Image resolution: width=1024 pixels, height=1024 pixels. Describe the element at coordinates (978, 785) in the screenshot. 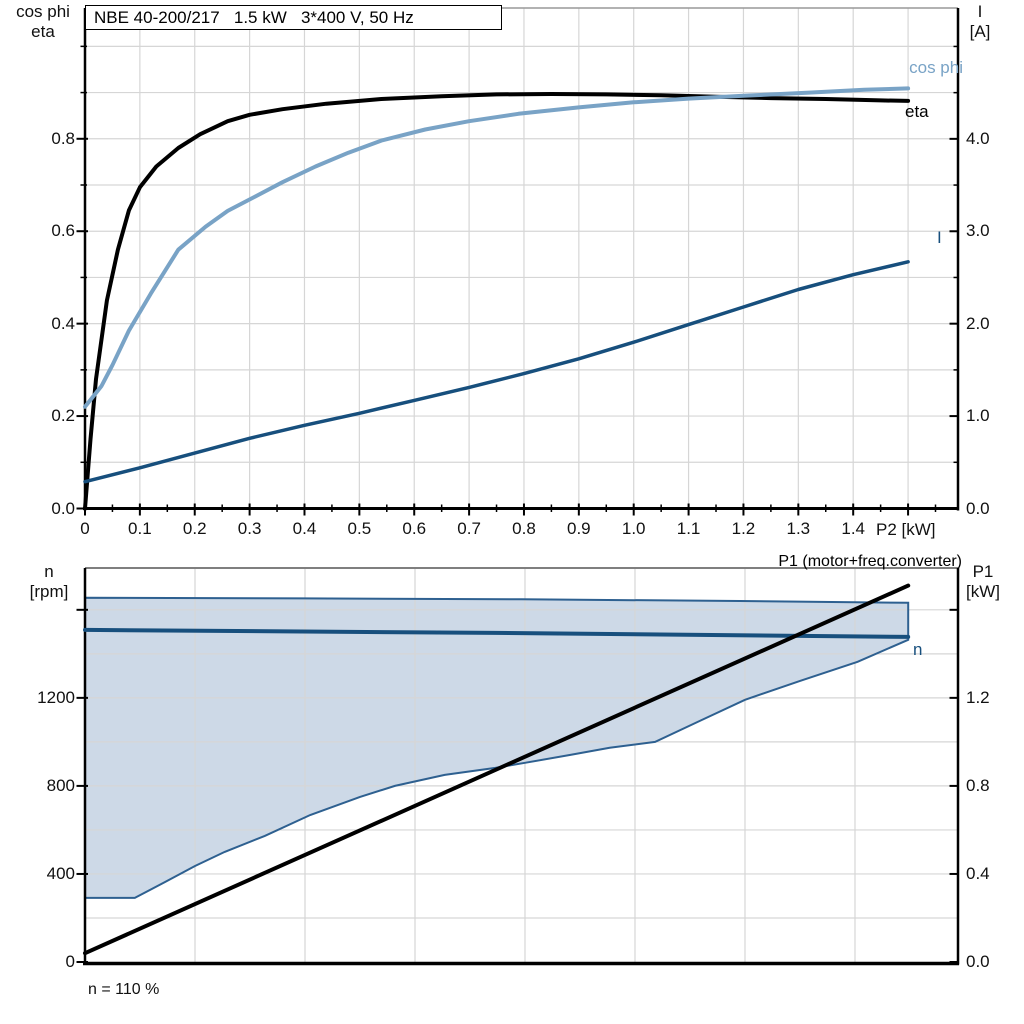

I see `p1-tick-label: 0.8` at that location.